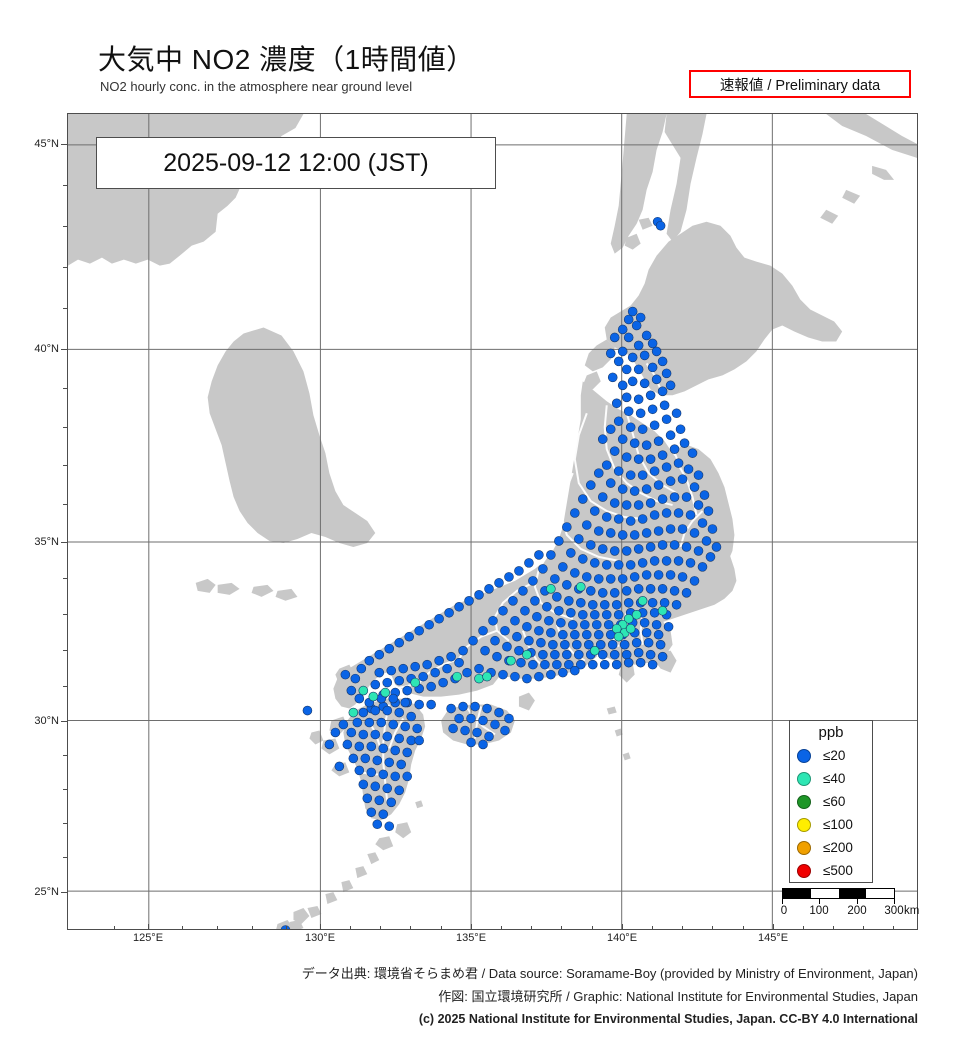 Image resolution: width=980 pixels, height=1060 pixels. I want to click on map-scale-bar: 0 100 200 300 km, so click(850, 903).